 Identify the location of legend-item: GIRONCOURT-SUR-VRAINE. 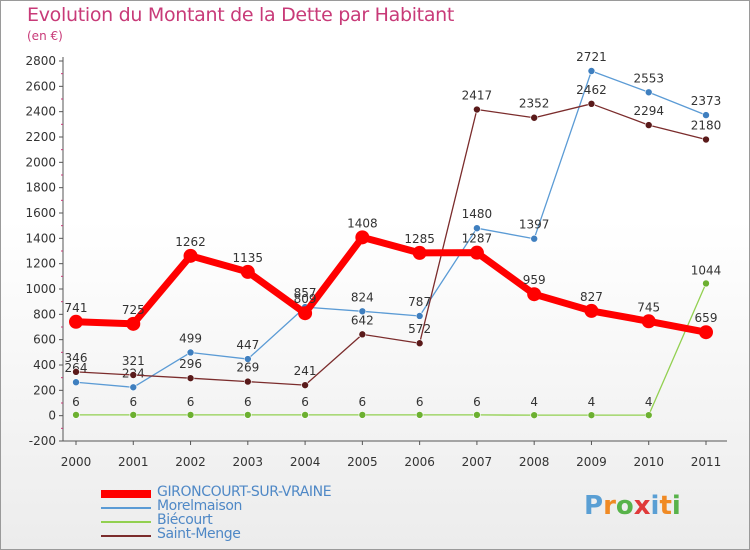
(251, 492).